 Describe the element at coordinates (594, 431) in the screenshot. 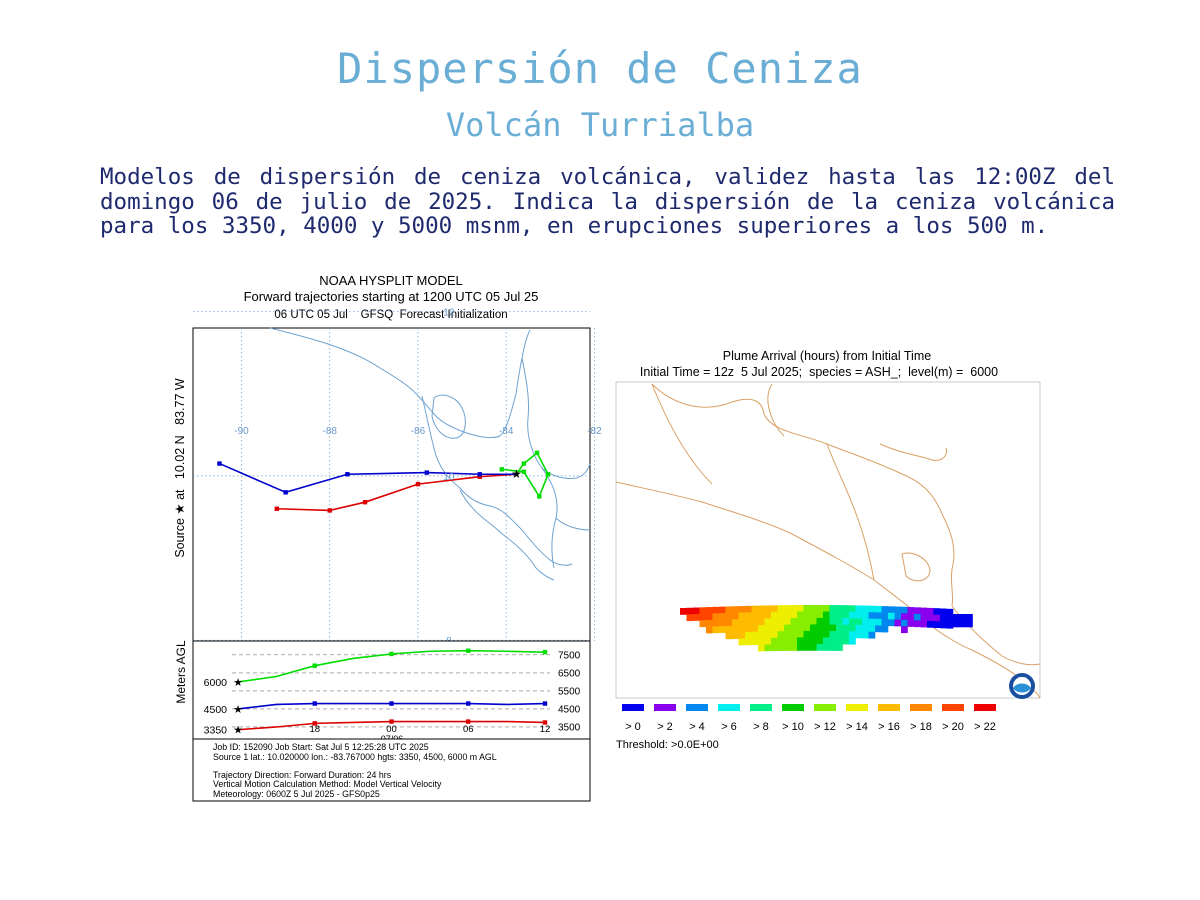

I see `longitude-label: -82` at that location.